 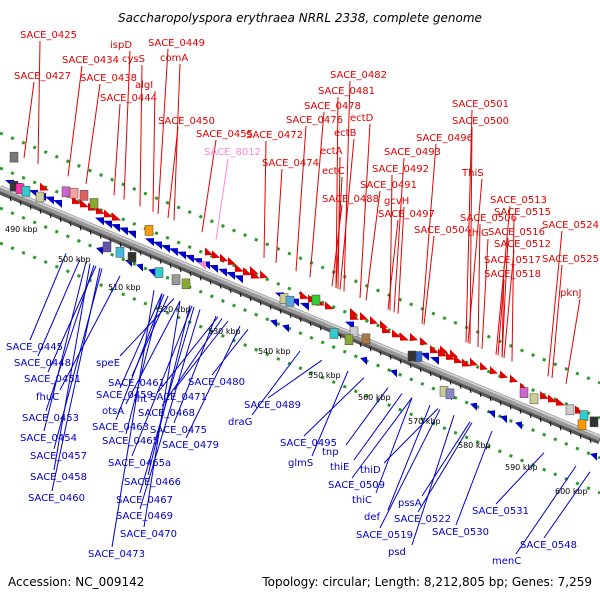 I want to click on reverse-gene-label: SACE_0454, so click(x=48, y=438).